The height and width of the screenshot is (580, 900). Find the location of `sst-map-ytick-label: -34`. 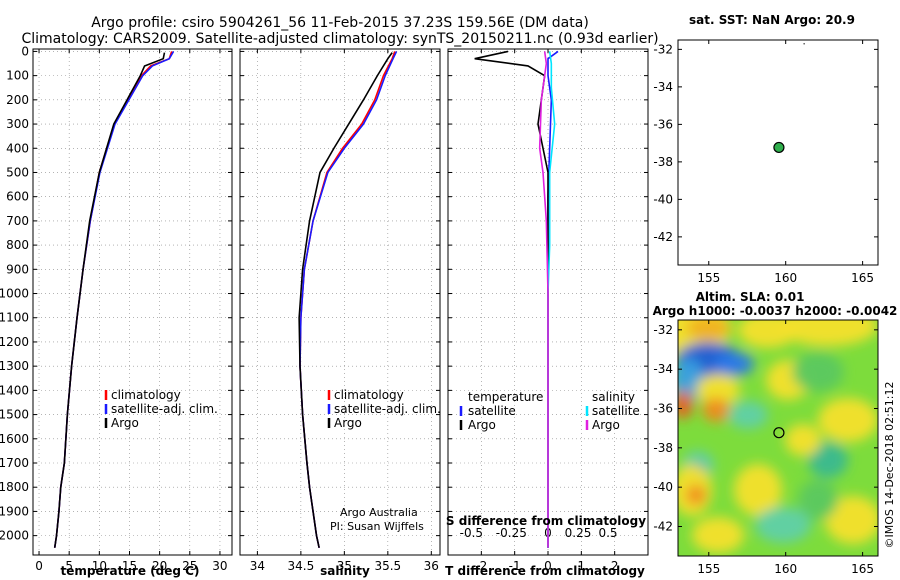

sst-map-ytick-label: -34 is located at coordinates (663, 87).